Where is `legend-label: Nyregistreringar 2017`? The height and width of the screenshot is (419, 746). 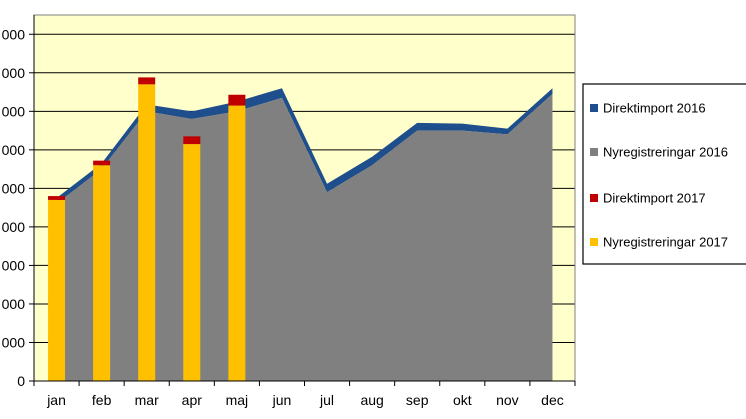
legend-label: Nyregistreringar 2017 is located at coordinates (665, 242).